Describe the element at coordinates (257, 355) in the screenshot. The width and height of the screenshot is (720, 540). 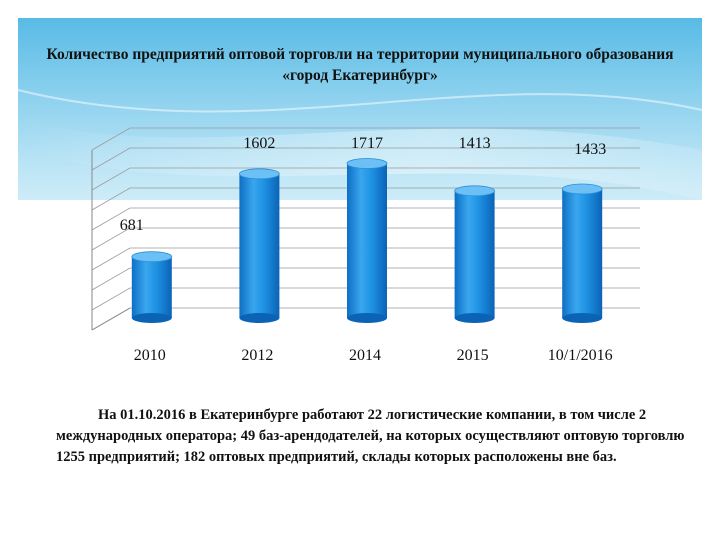
I see `x-tick-label: 2012` at that location.